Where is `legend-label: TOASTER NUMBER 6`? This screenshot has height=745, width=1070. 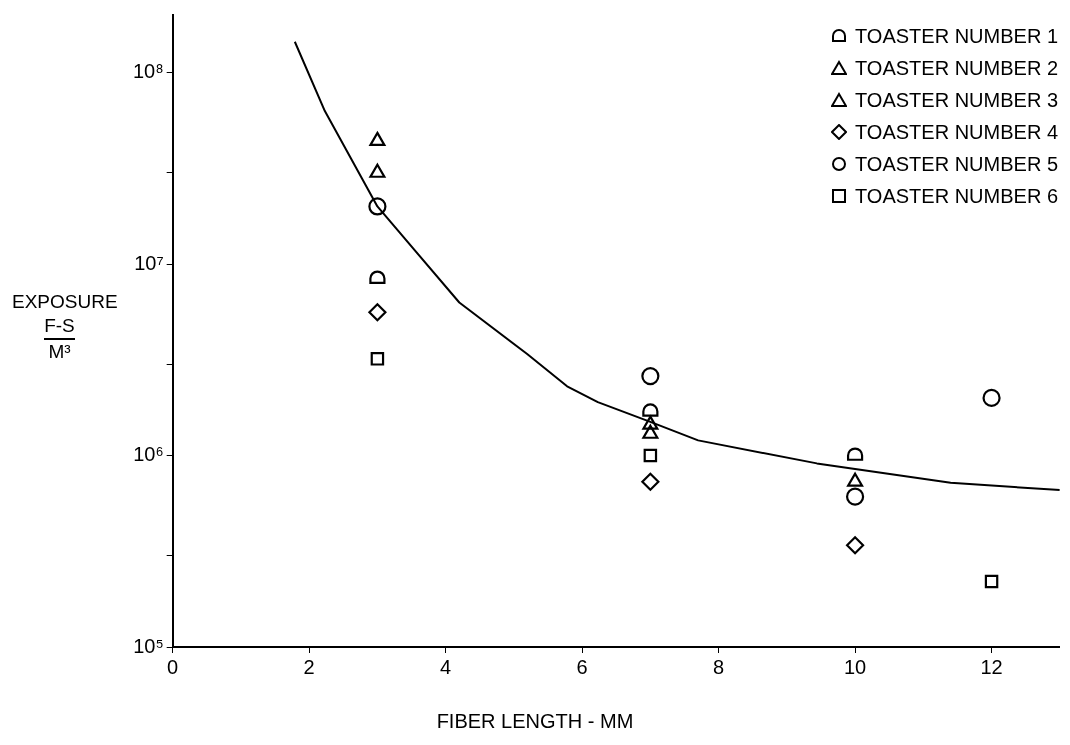 legend-label: TOASTER NUMBER 6 is located at coordinates (956, 196).